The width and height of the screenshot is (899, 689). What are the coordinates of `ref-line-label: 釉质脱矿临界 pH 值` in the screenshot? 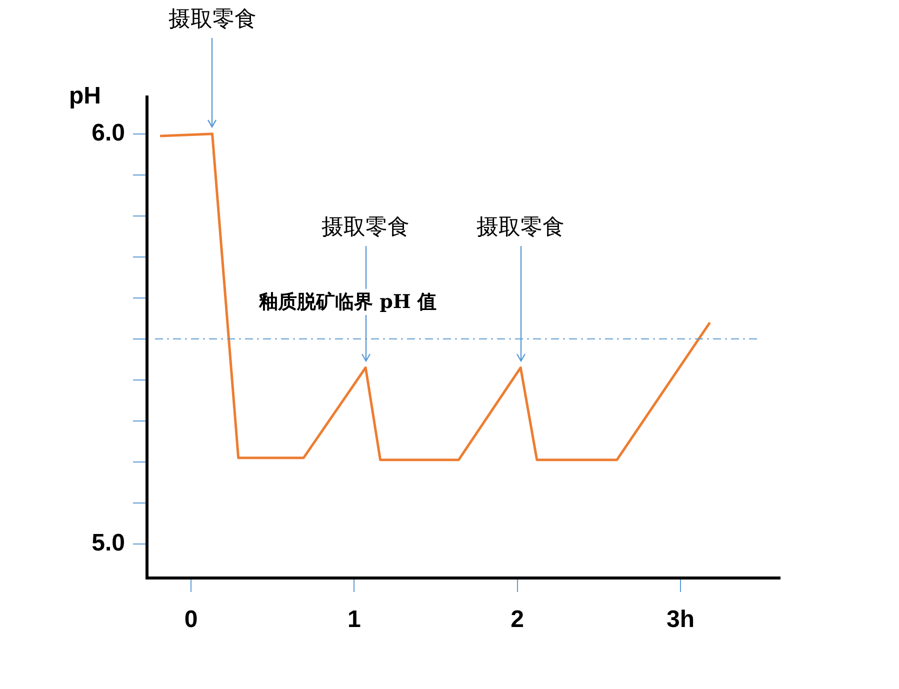 It's located at (347, 301).